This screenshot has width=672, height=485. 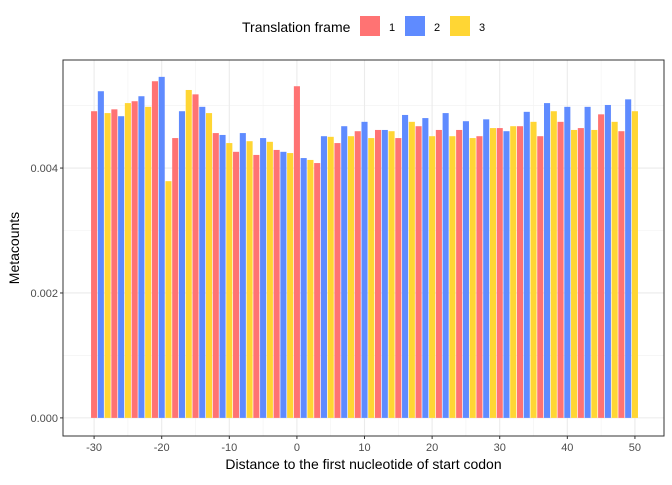 I want to click on y-axis-title: Metacounts, so click(x=14, y=248).